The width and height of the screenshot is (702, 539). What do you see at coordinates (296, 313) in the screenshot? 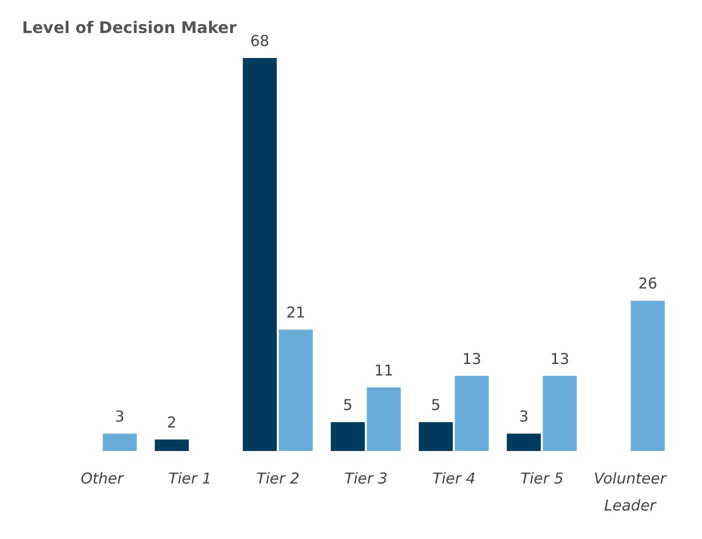
I see `data-label: 21` at bounding box center [296, 313].